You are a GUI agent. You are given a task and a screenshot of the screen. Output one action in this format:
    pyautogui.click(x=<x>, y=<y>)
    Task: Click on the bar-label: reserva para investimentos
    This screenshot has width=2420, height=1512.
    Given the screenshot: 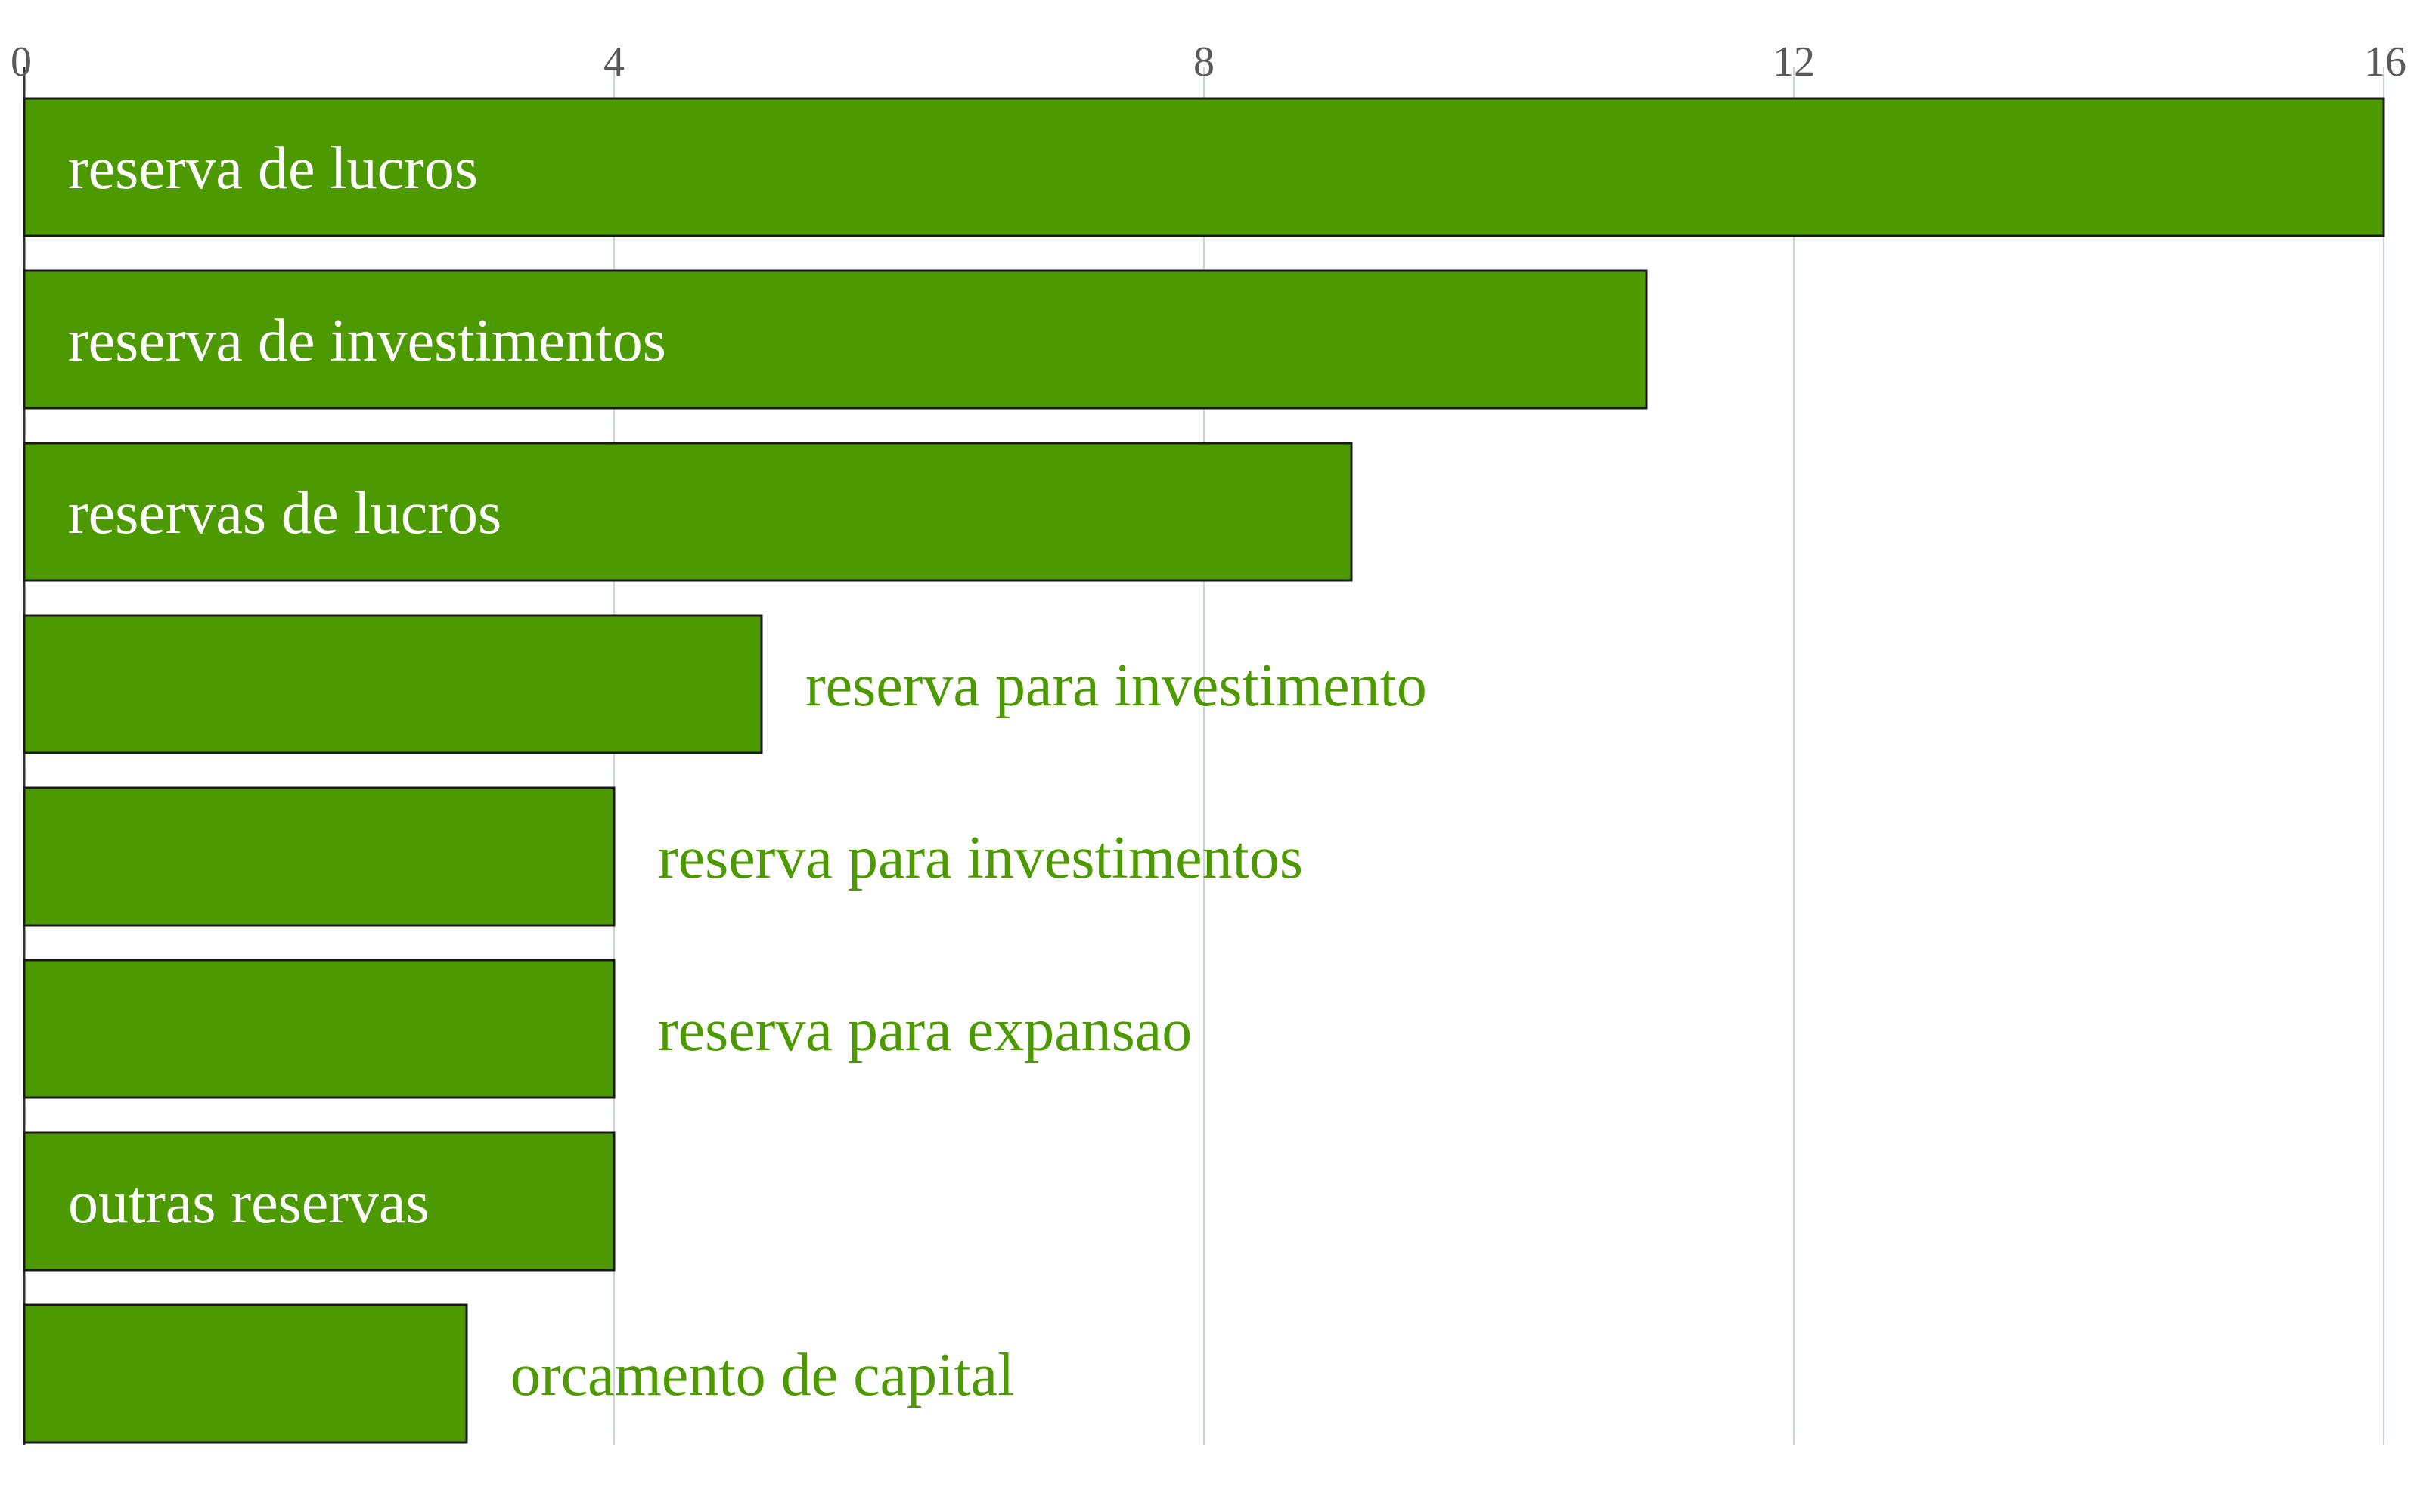 What is the action you would take?
    pyautogui.click(x=980, y=858)
    